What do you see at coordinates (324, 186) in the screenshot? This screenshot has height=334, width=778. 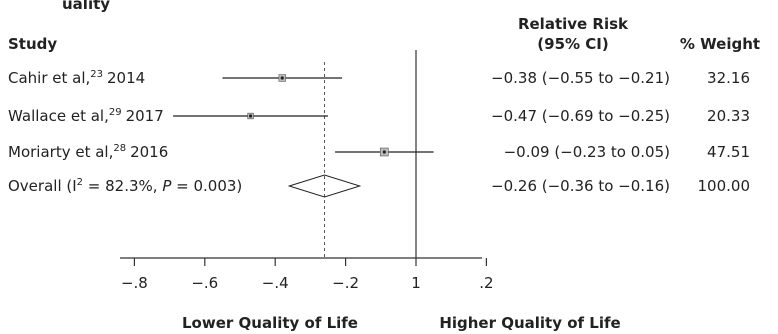 I see `overall-diamond` at bounding box center [324, 186].